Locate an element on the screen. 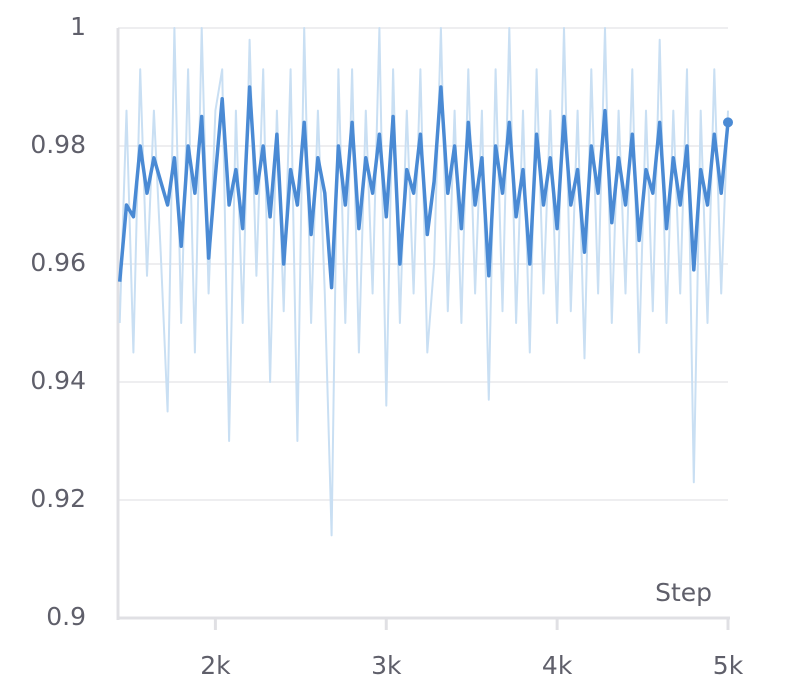 This screenshot has height=691, width=793. y-tick-label: 0.92 is located at coordinates (58, 498).